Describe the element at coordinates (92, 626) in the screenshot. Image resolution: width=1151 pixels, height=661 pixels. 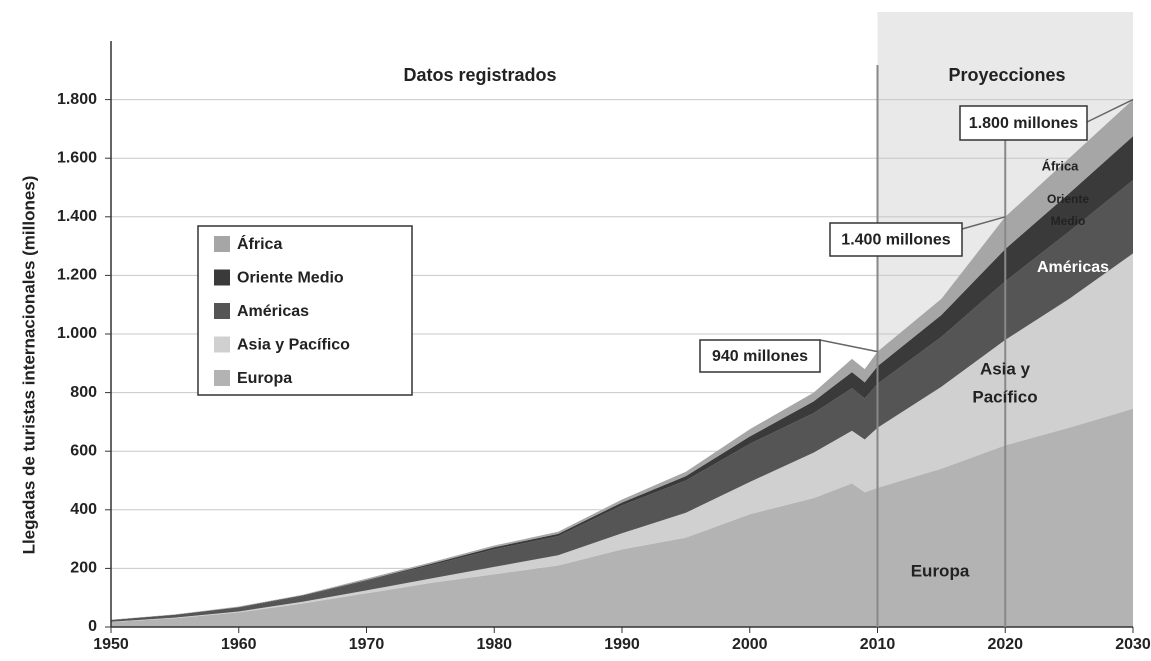
I see `y-tick-label: 0` at that location.